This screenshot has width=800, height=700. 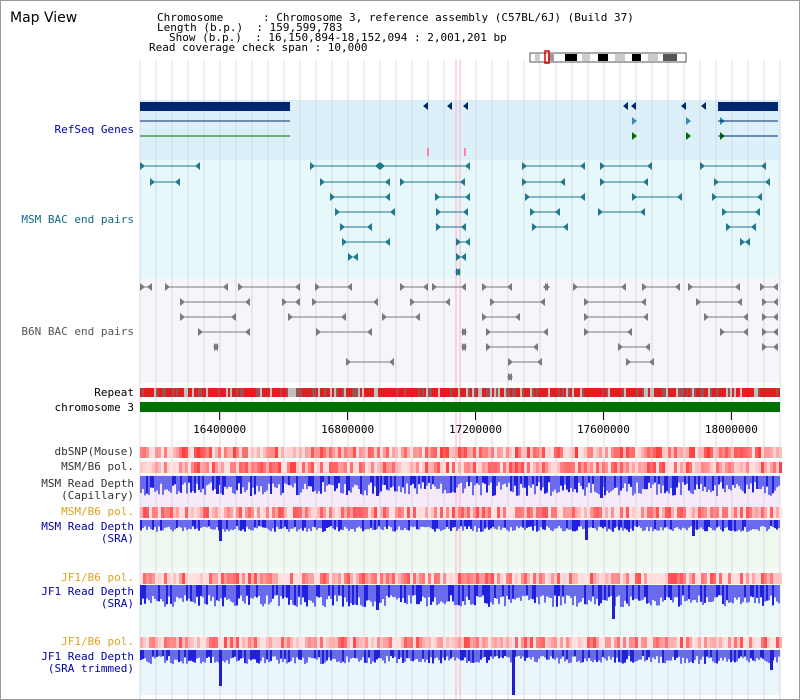 What do you see at coordinates (77, 331) in the screenshot?
I see `track-label-b6n-bac: B6N BAC end pairs` at bounding box center [77, 331].